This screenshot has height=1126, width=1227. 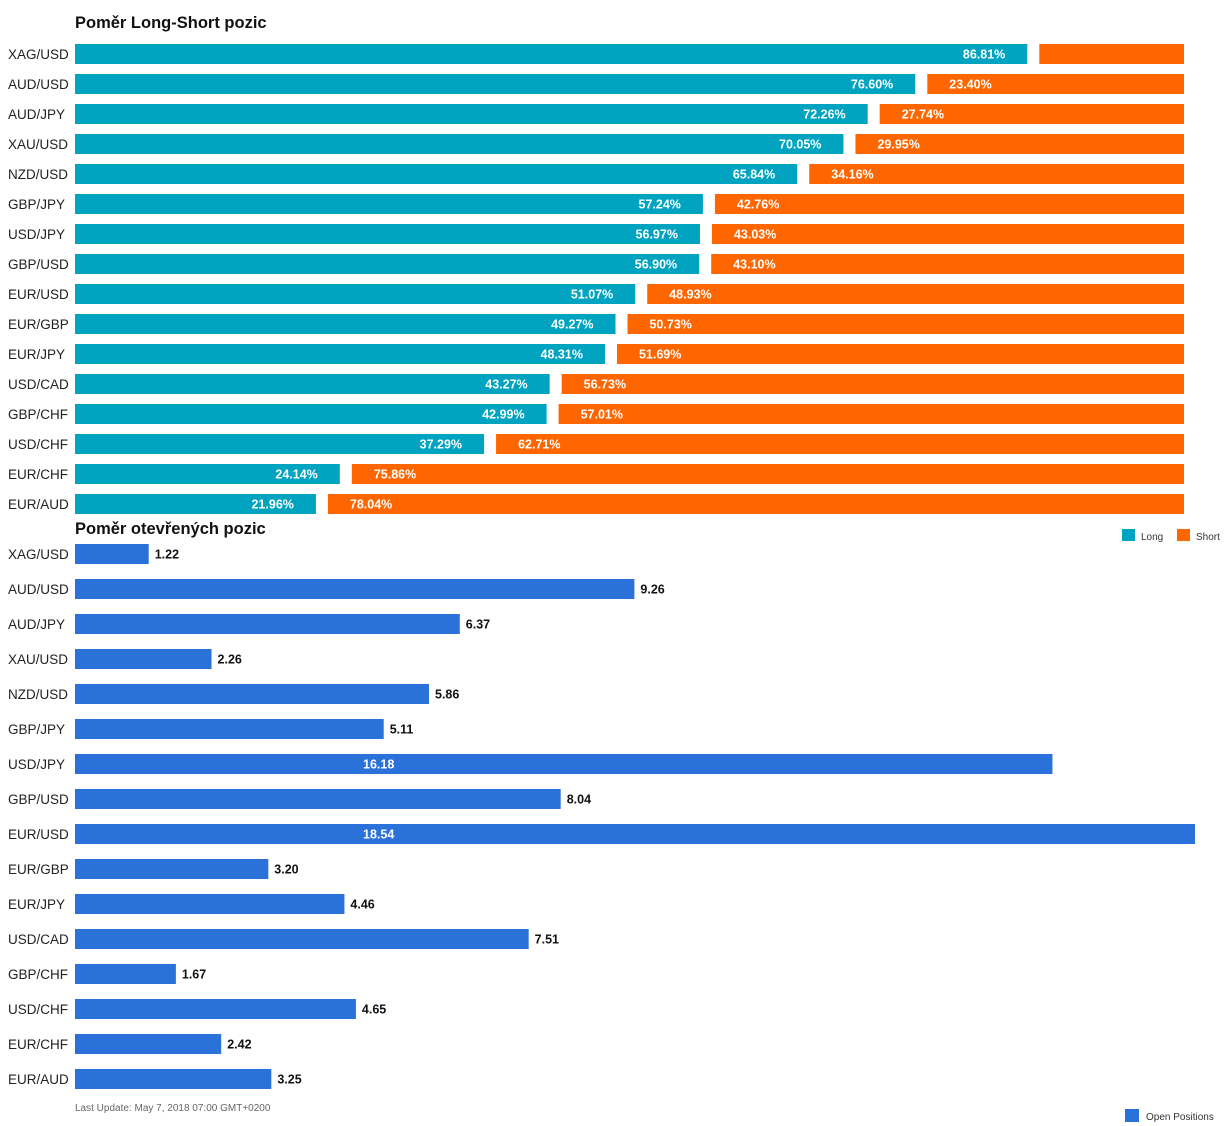 What do you see at coordinates (1208, 537) in the screenshot?
I see `legend-short-label: Short` at bounding box center [1208, 537].